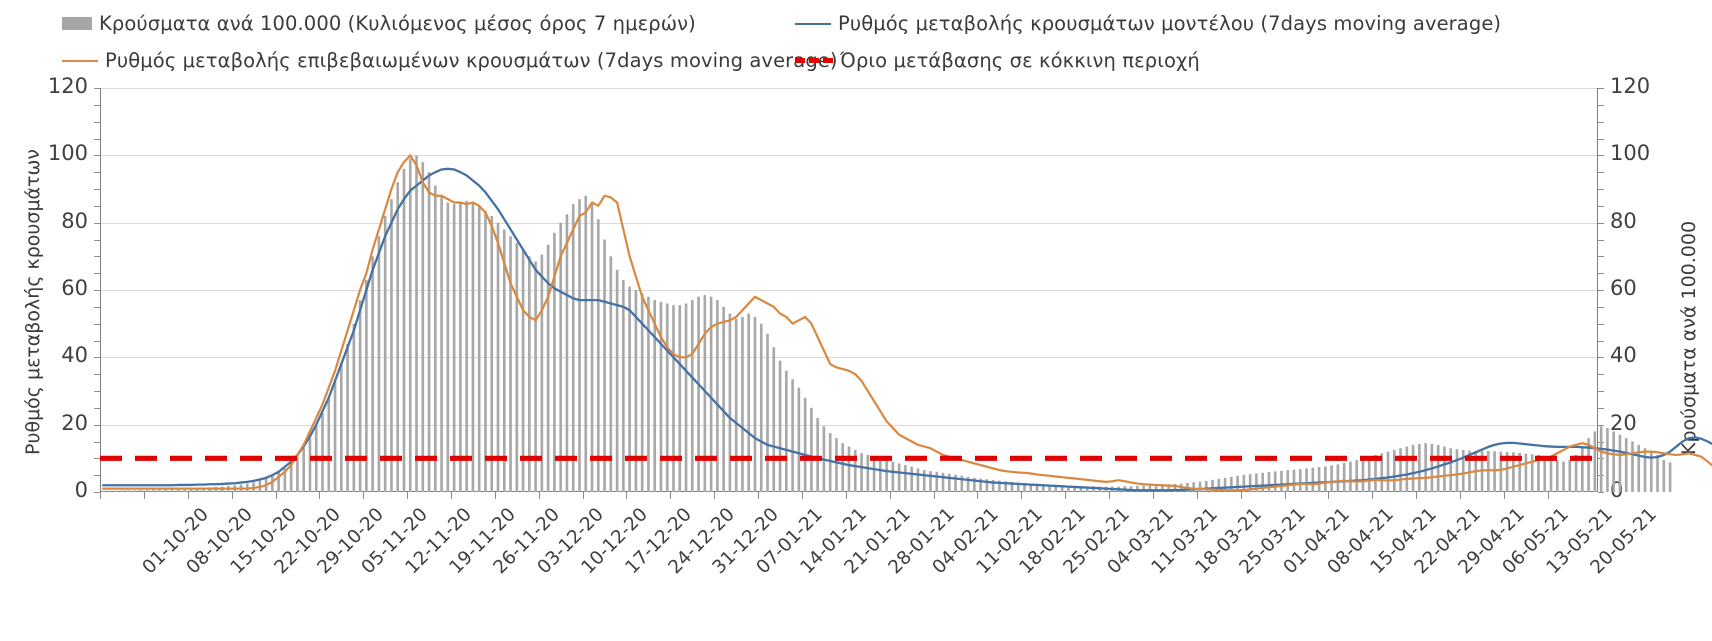  What do you see at coordinates (814, 60) in the screenshot?
I see `dashed-swatch-icon` at bounding box center [814, 60].